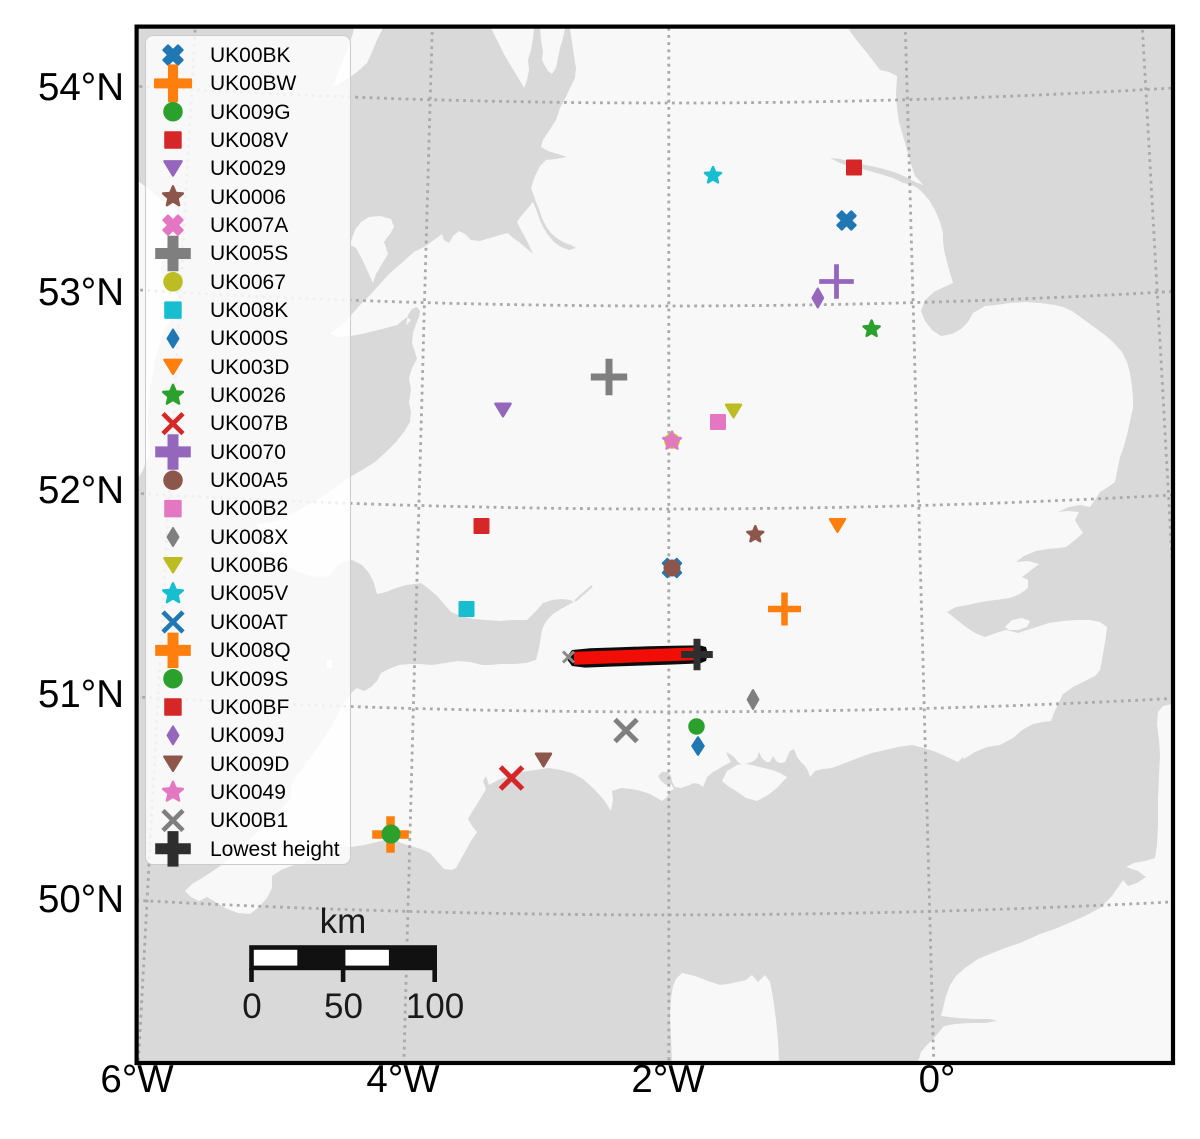 This screenshot has height=1139, width=1200. I want to click on svg-text: 0, so click(251, 1006).